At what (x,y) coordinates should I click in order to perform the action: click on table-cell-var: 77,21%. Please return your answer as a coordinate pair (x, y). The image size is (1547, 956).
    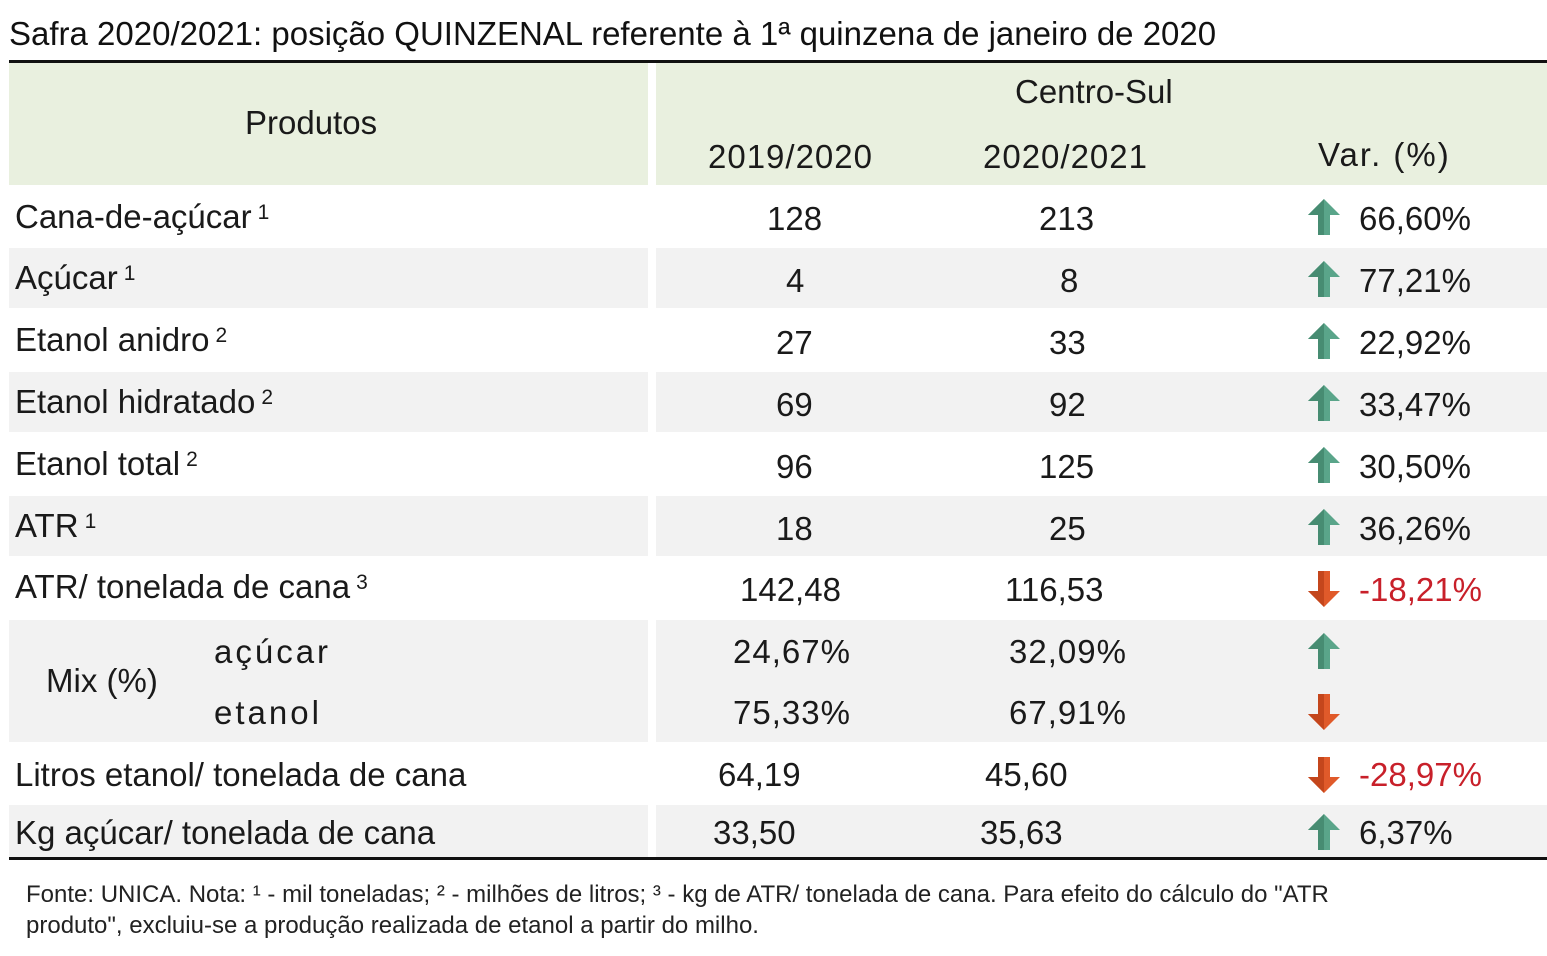
    Looking at the image, I should click on (1415, 280).